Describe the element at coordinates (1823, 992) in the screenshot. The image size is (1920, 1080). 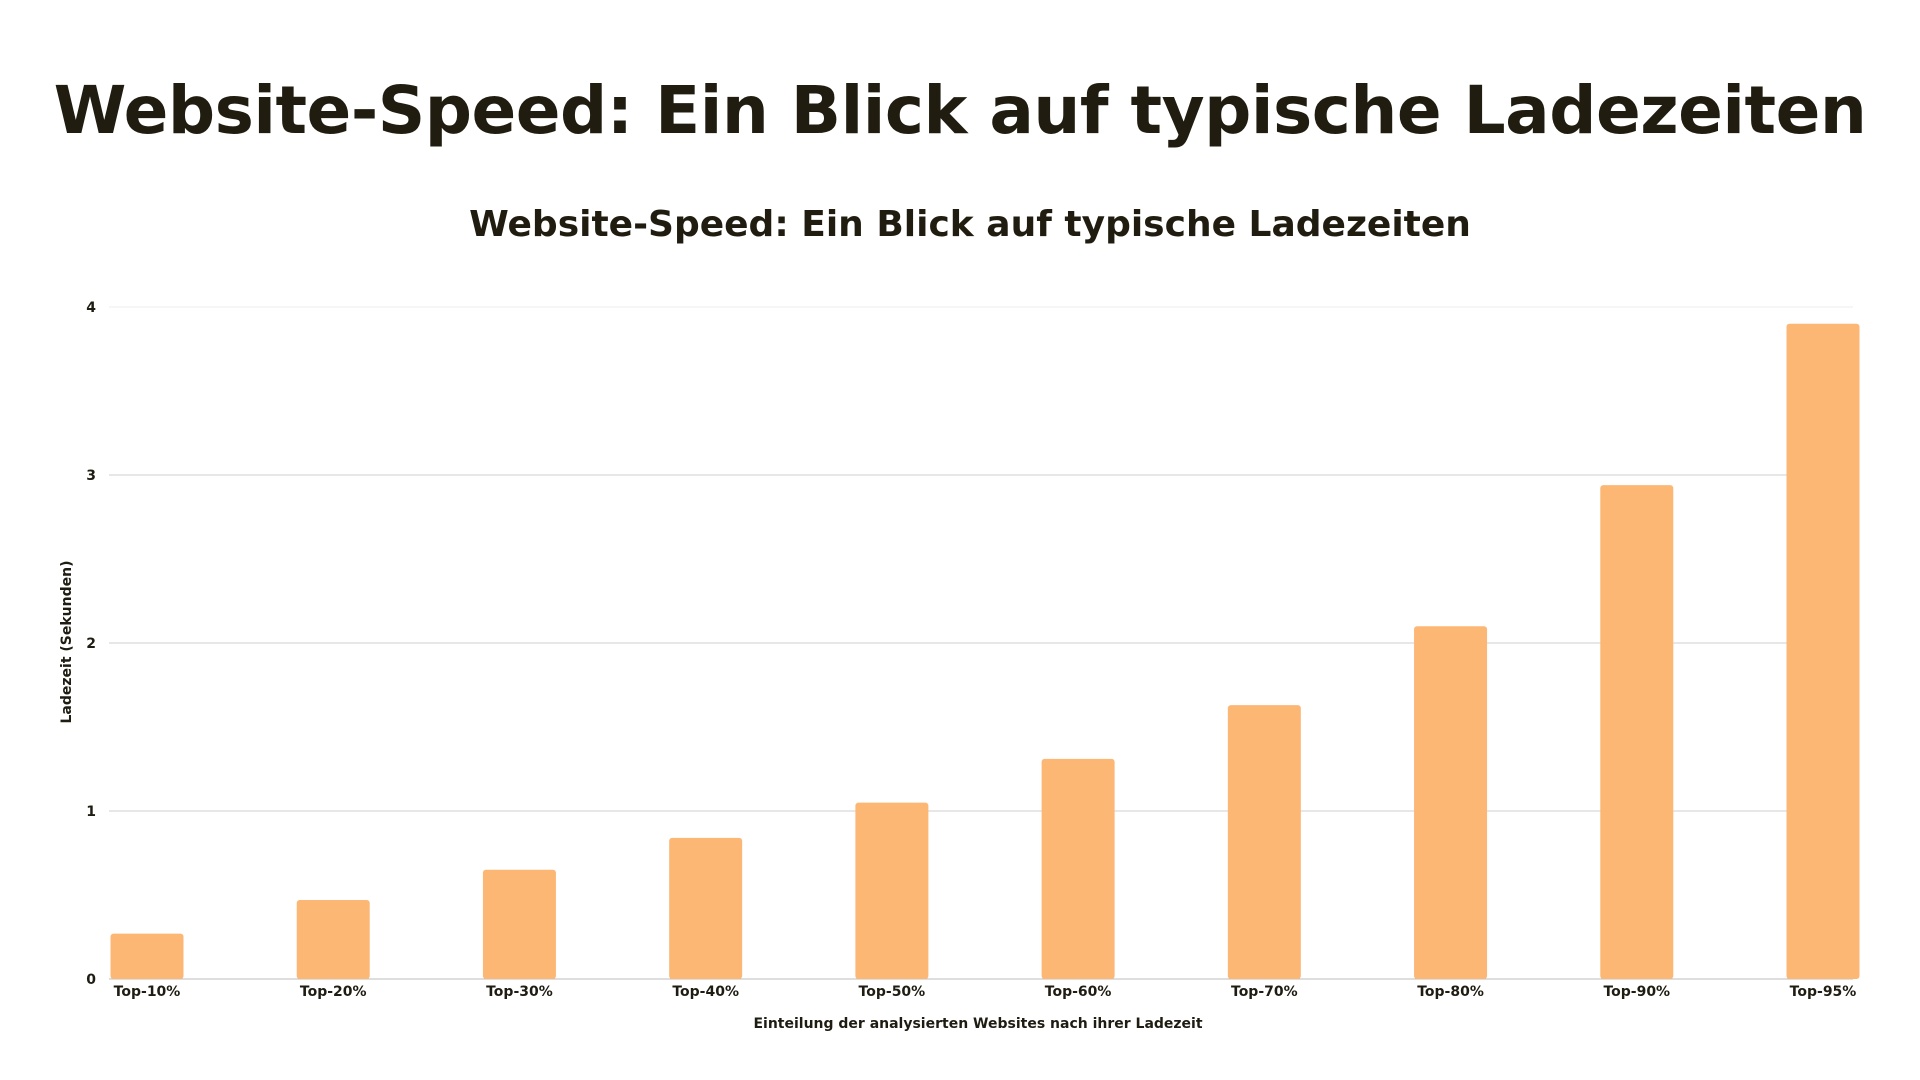
I see `x-tick-label: Top-95%` at that location.